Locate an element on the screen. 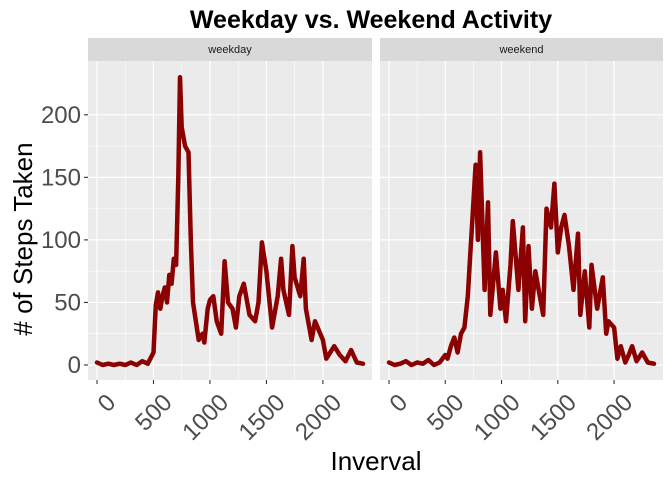 Image resolution: width=672 pixels, height=480 pixels. x-axis-title: Inverval is located at coordinates (375, 461).